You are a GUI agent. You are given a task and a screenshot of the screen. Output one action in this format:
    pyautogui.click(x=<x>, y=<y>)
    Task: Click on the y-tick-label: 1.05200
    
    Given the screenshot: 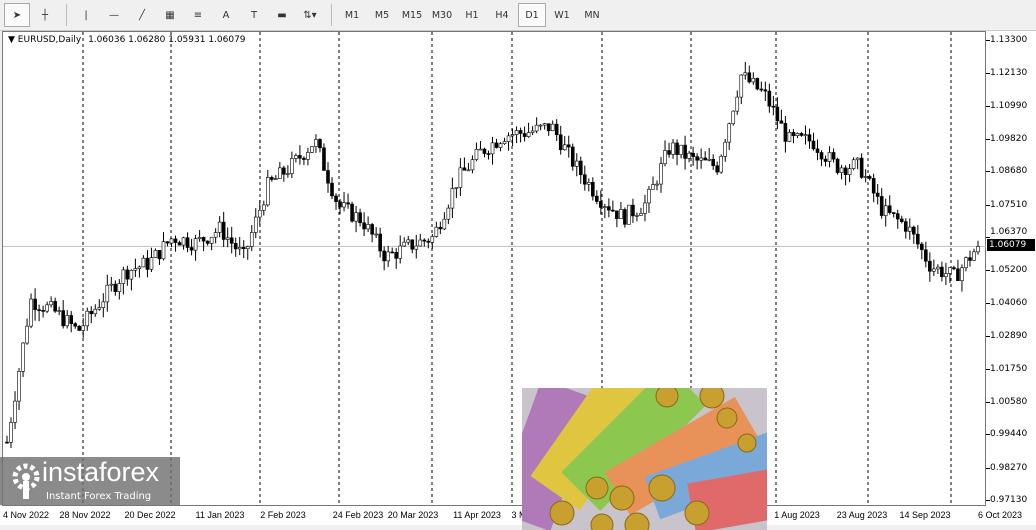 What is the action you would take?
    pyautogui.click(x=1009, y=270)
    